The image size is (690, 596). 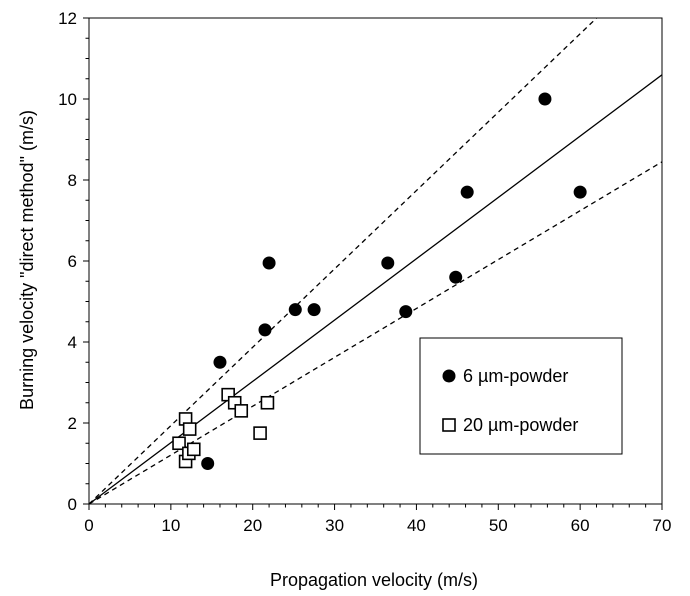 I want to click on y-tick-label: 10, so click(x=67, y=99).